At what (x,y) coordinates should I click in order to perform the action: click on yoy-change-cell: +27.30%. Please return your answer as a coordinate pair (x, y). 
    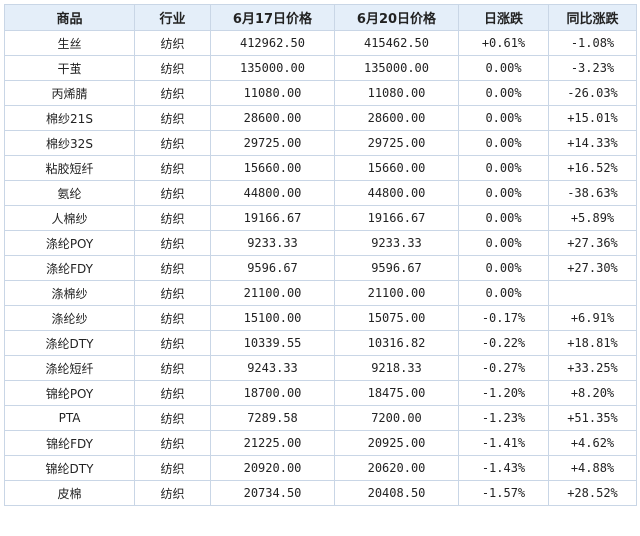
    Looking at the image, I should click on (592, 268).